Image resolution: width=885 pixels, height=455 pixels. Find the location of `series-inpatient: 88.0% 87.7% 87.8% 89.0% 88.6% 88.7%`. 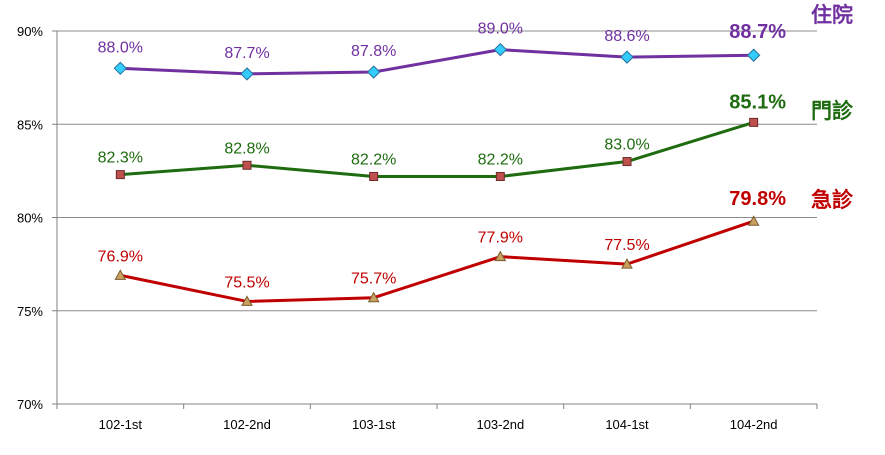

series-inpatient: 88.0% 87.7% 87.8% 89.0% 88.6% 88.7% is located at coordinates (442, 51).